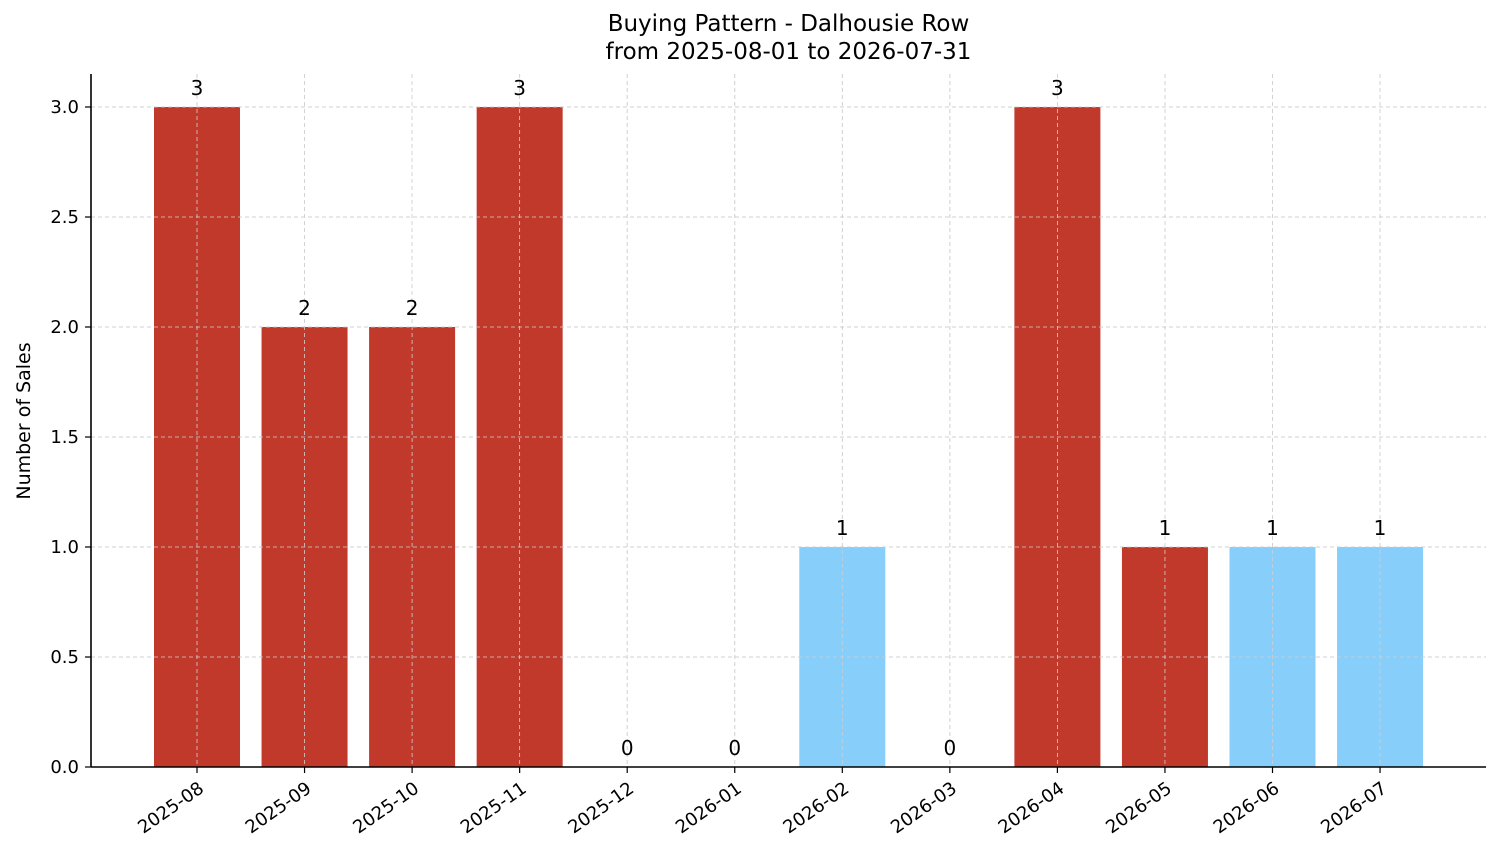 Image resolution: width=1501 pixels, height=863 pixels. I want to click on x-tick-label: 2026-05, so click(1139, 808).